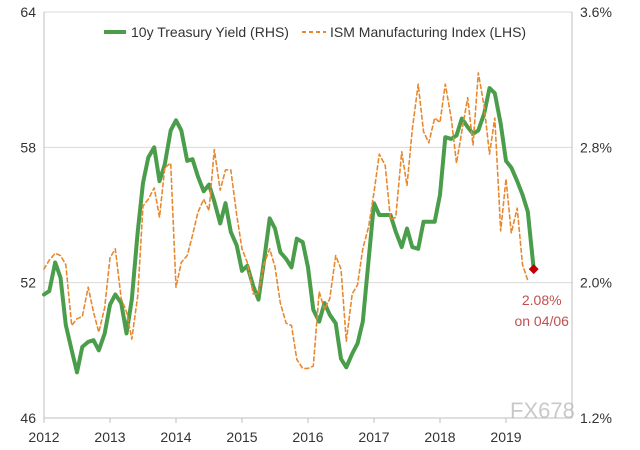  I want to click on x-tick-label: 2018, so click(439, 437).